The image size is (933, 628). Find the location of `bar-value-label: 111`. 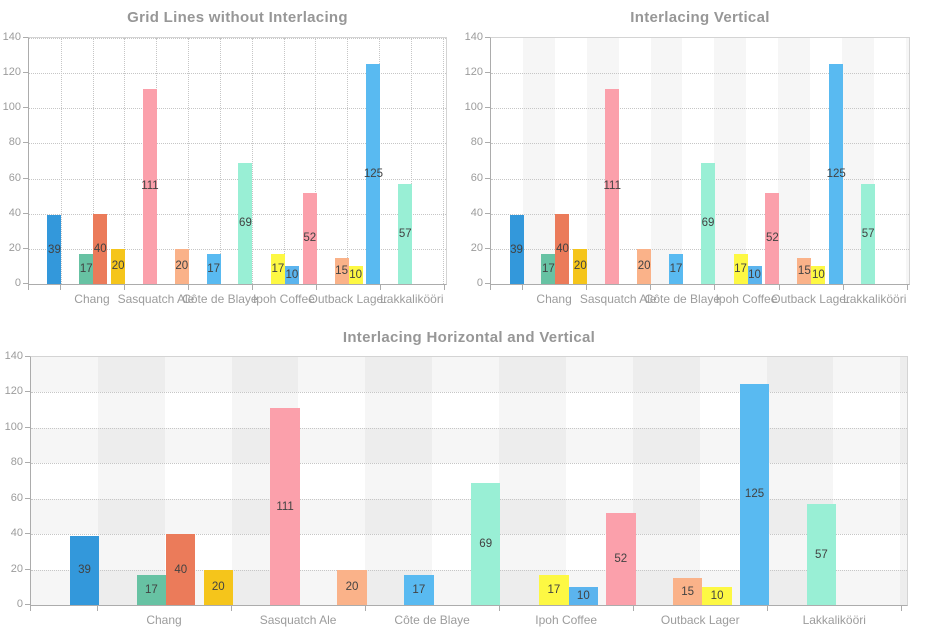

bar-value-label: 111 is located at coordinates (285, 506).